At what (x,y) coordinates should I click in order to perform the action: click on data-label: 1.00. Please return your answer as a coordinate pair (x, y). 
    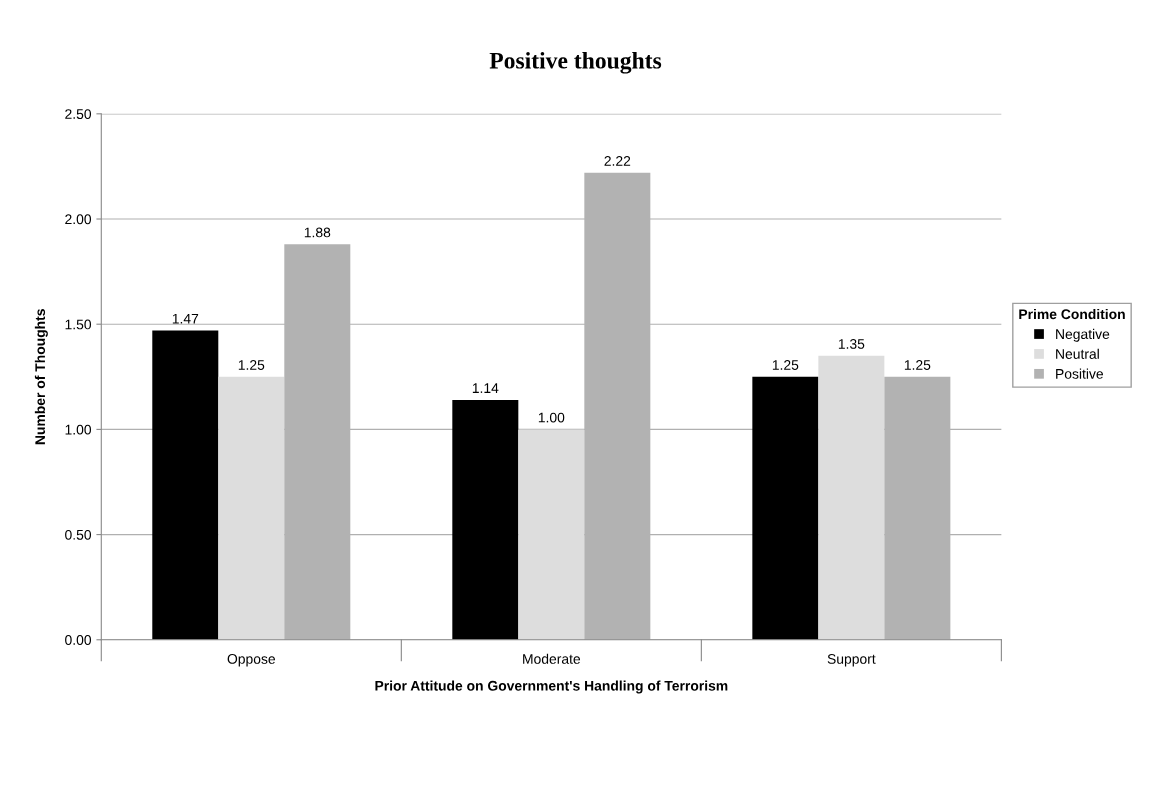
    Looking at the image, I should click on (551, 417).